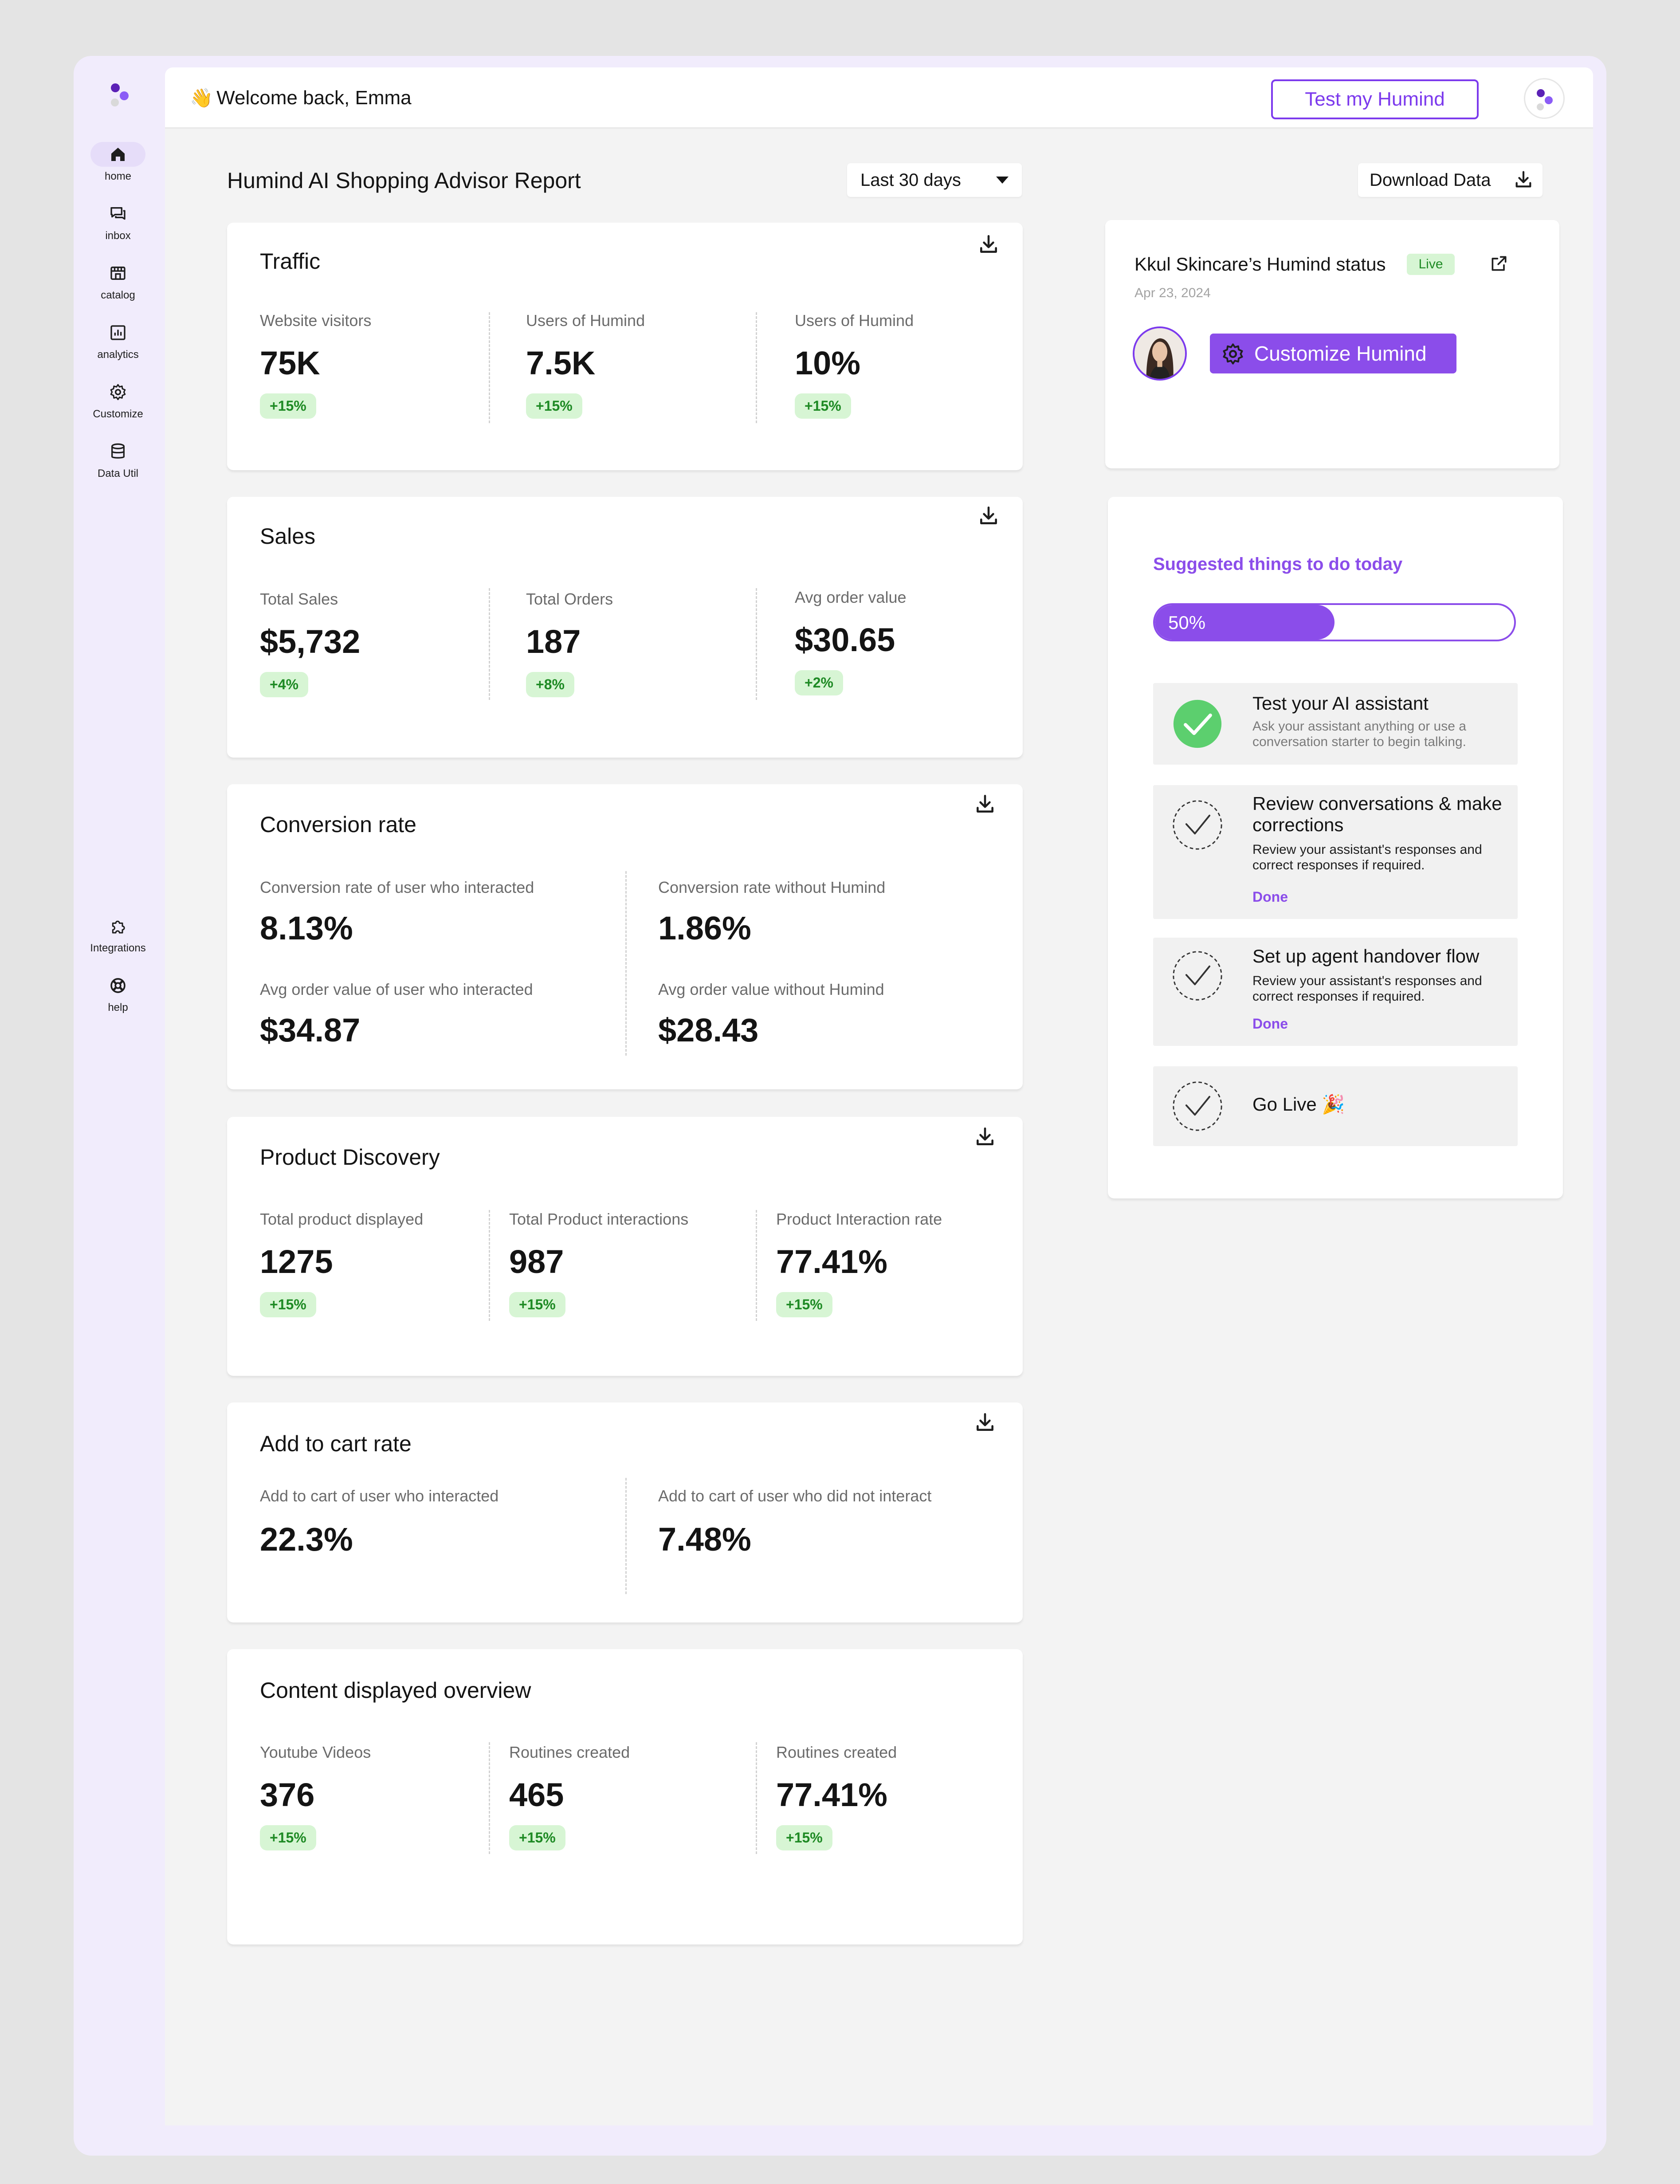 This screenshot has width=1680, height=2184. I want to click on metric-value: 8.13%, so click(306, 928).